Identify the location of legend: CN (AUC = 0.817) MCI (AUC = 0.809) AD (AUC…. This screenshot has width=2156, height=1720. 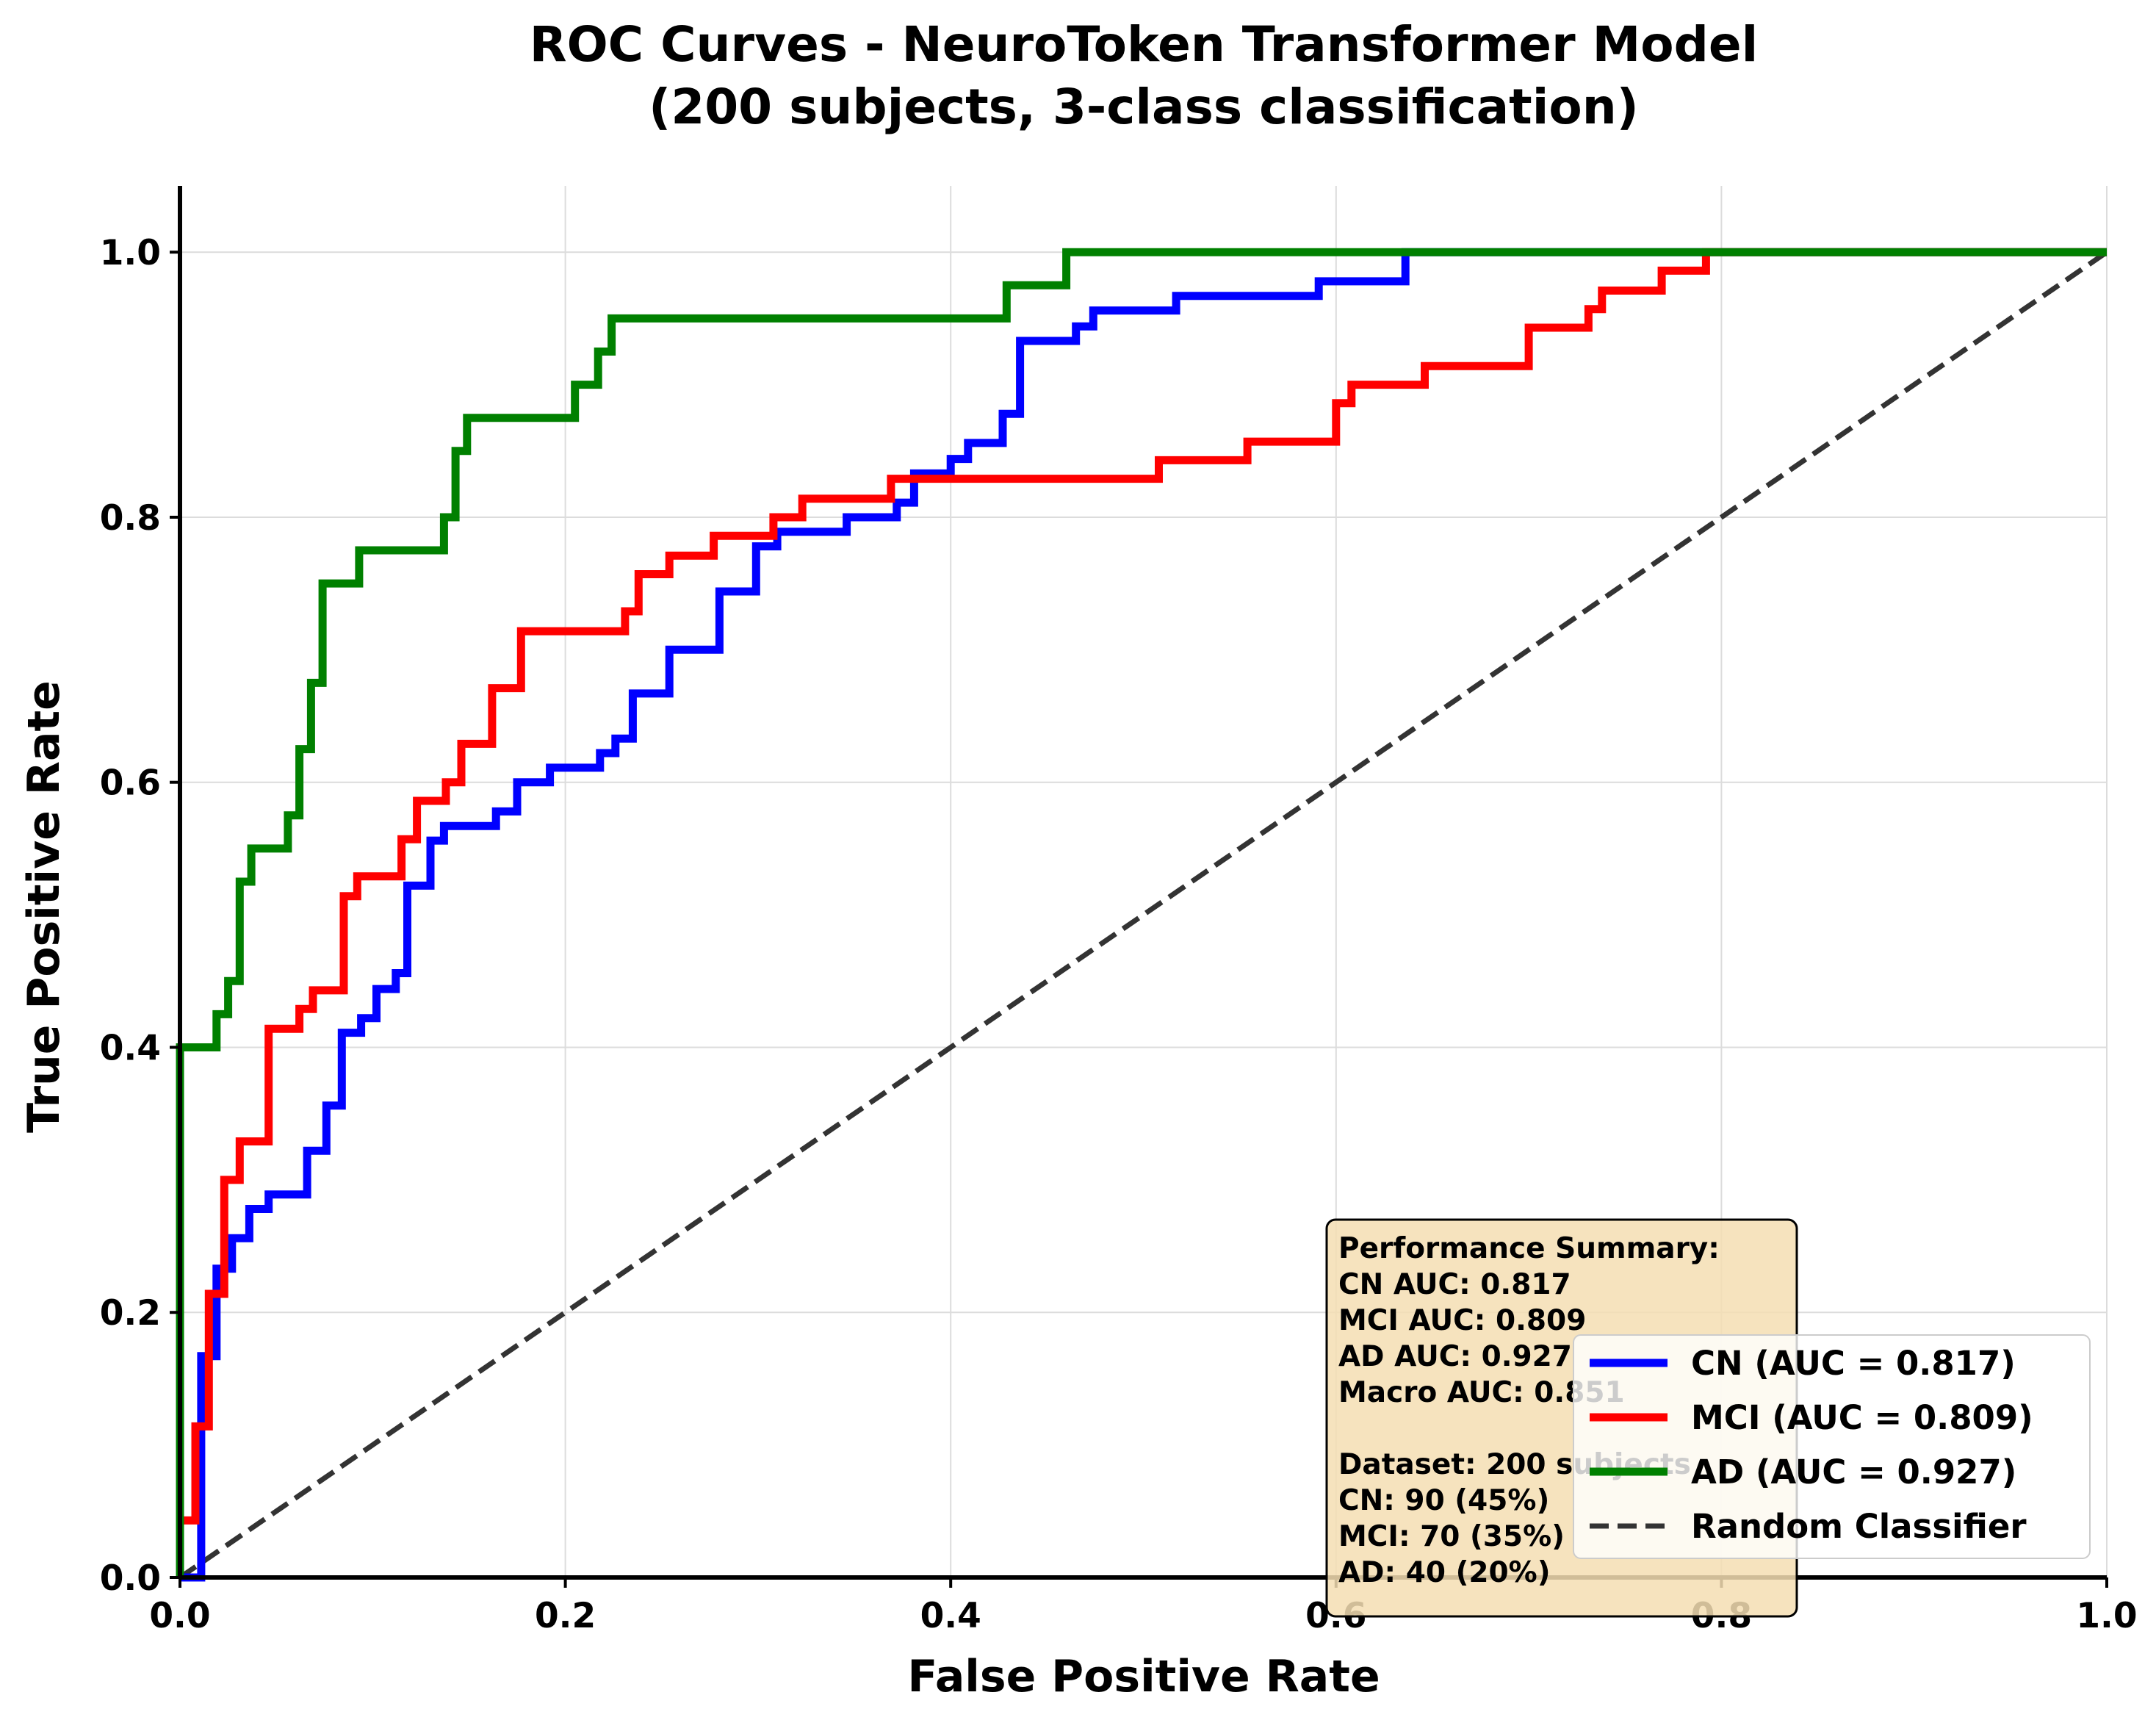
(1832, 1446).